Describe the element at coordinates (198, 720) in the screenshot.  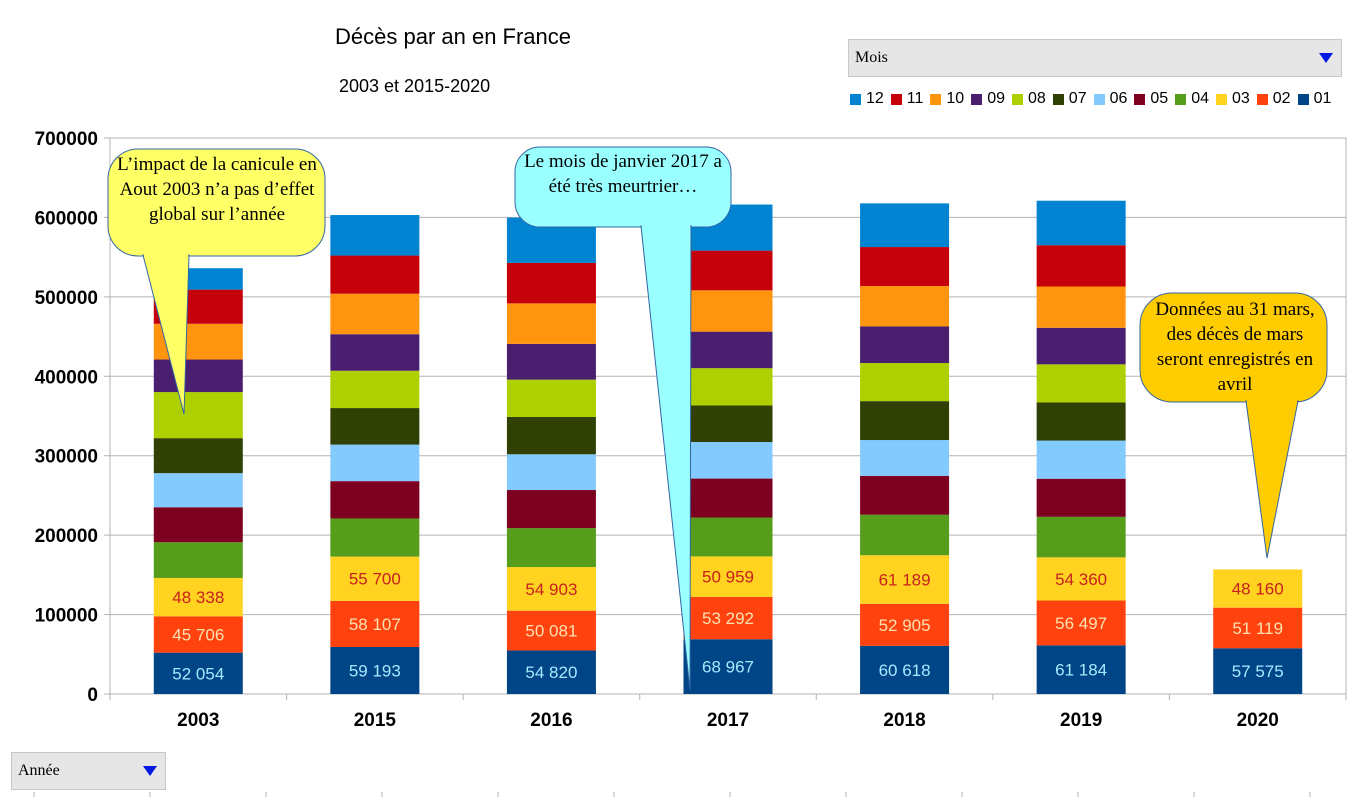
I see `x-tick-label: 2003` at that location.